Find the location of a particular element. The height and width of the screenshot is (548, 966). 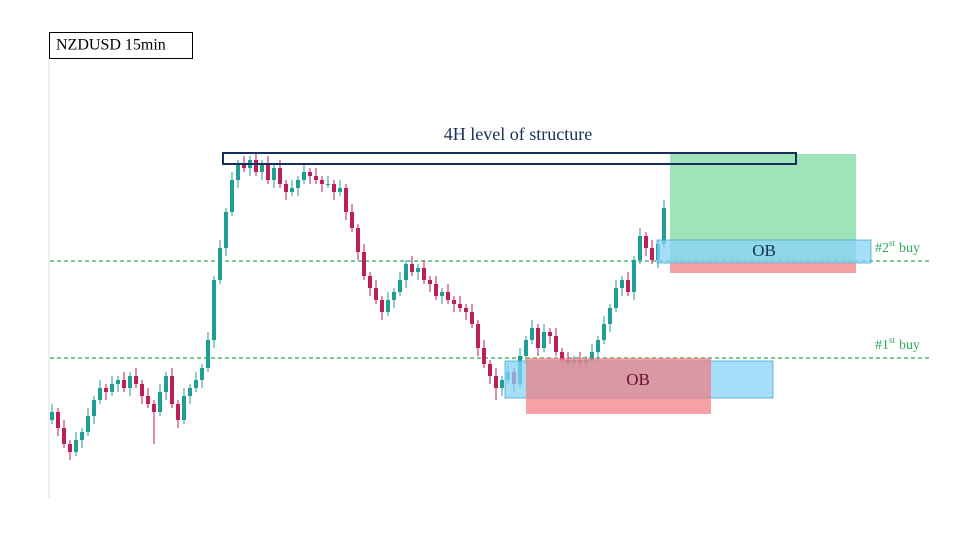

level-number: #1 is located at coordinates (882, 345).